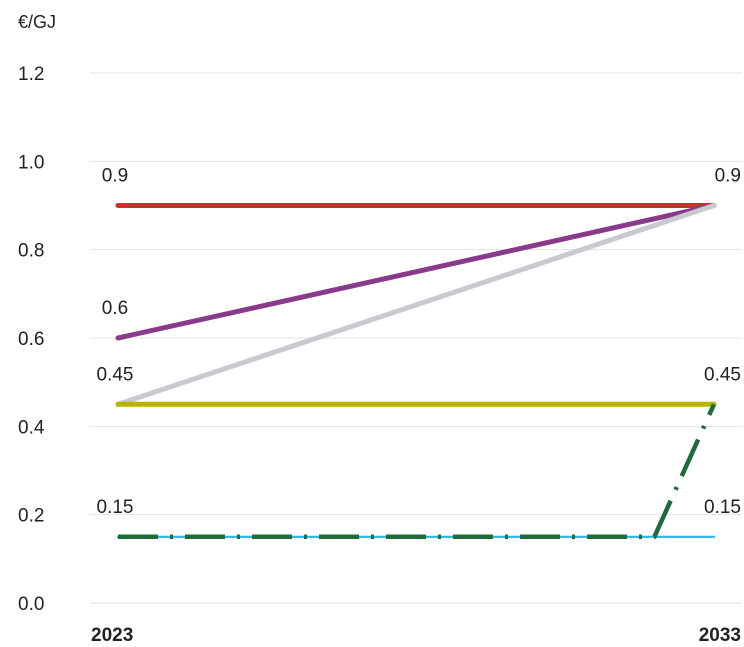  I want to click on y-tick-label: 1.2, so click(31, 74).